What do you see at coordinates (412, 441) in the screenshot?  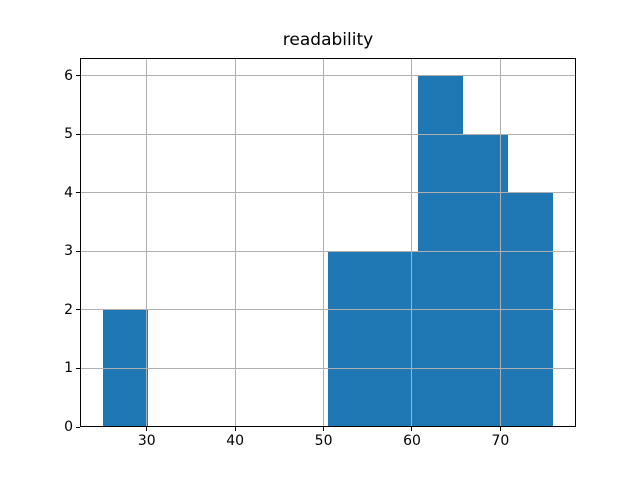 I see `x-tick-label: 60` at bounding box center [412, 441].